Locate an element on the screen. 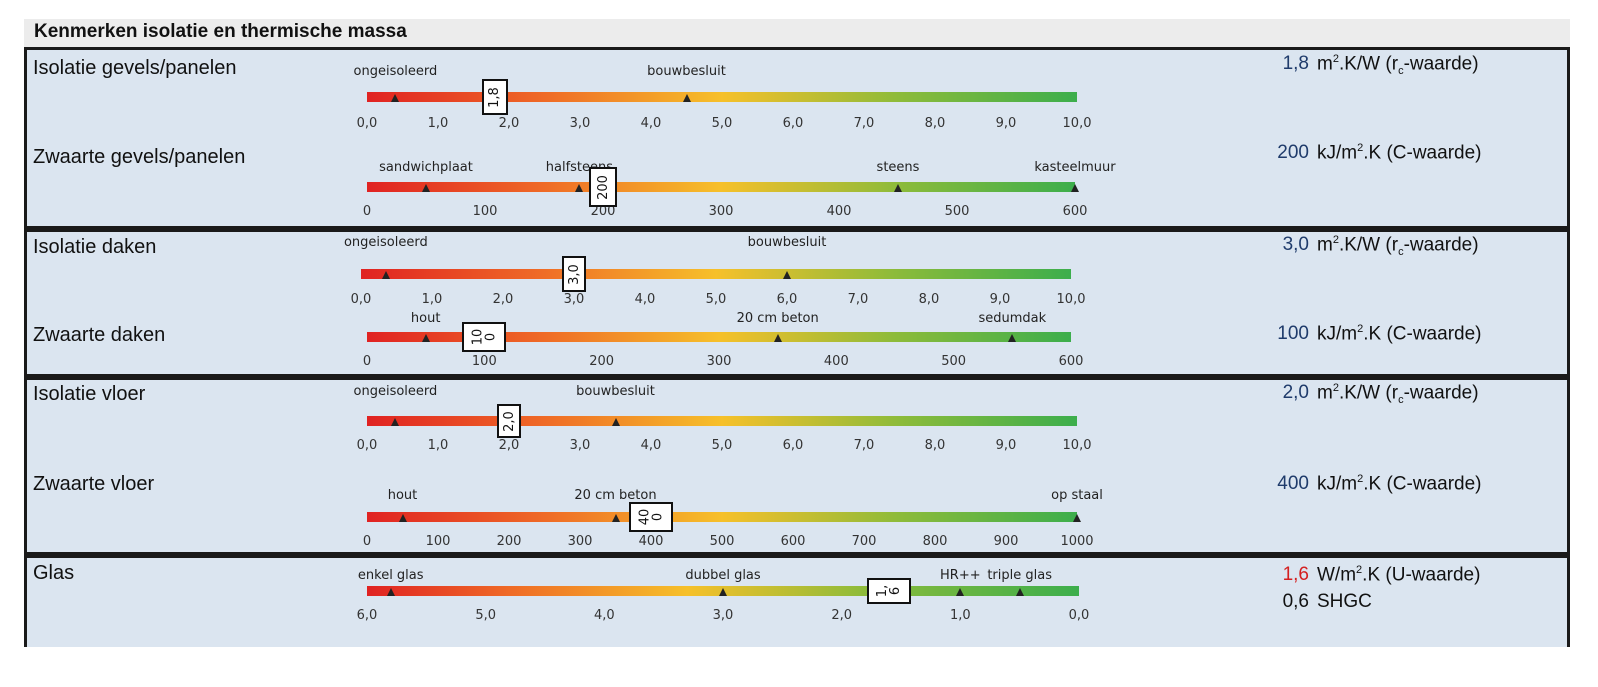  unit-glas-shgc: SHGC is located at coordinates (1344, 601).